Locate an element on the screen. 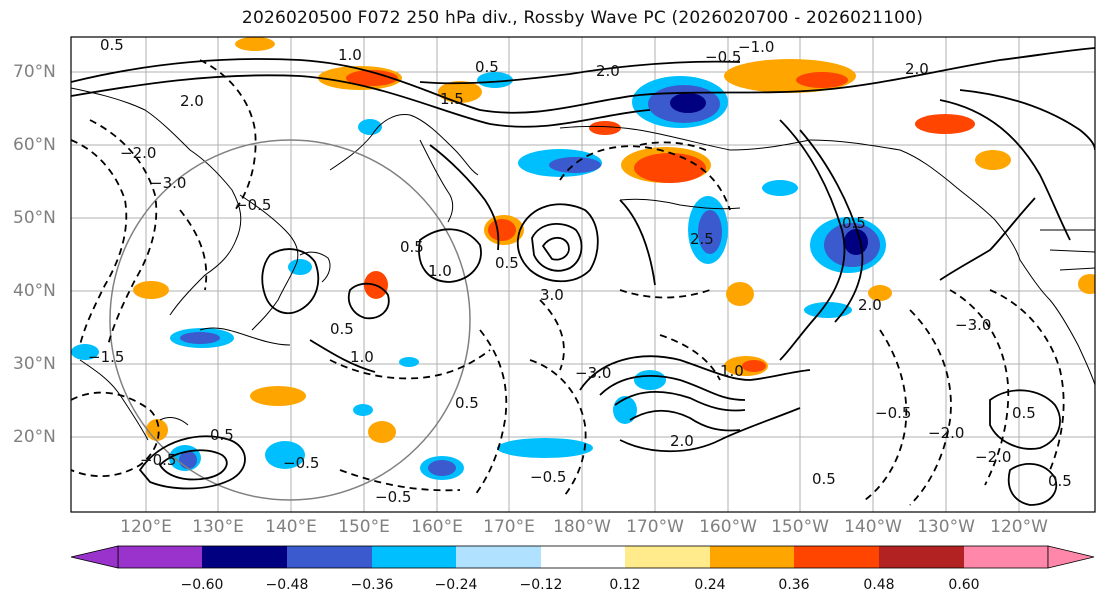 The image size is (1105, 604). colorbar-max-extension is located at coordinates (1071, 557).